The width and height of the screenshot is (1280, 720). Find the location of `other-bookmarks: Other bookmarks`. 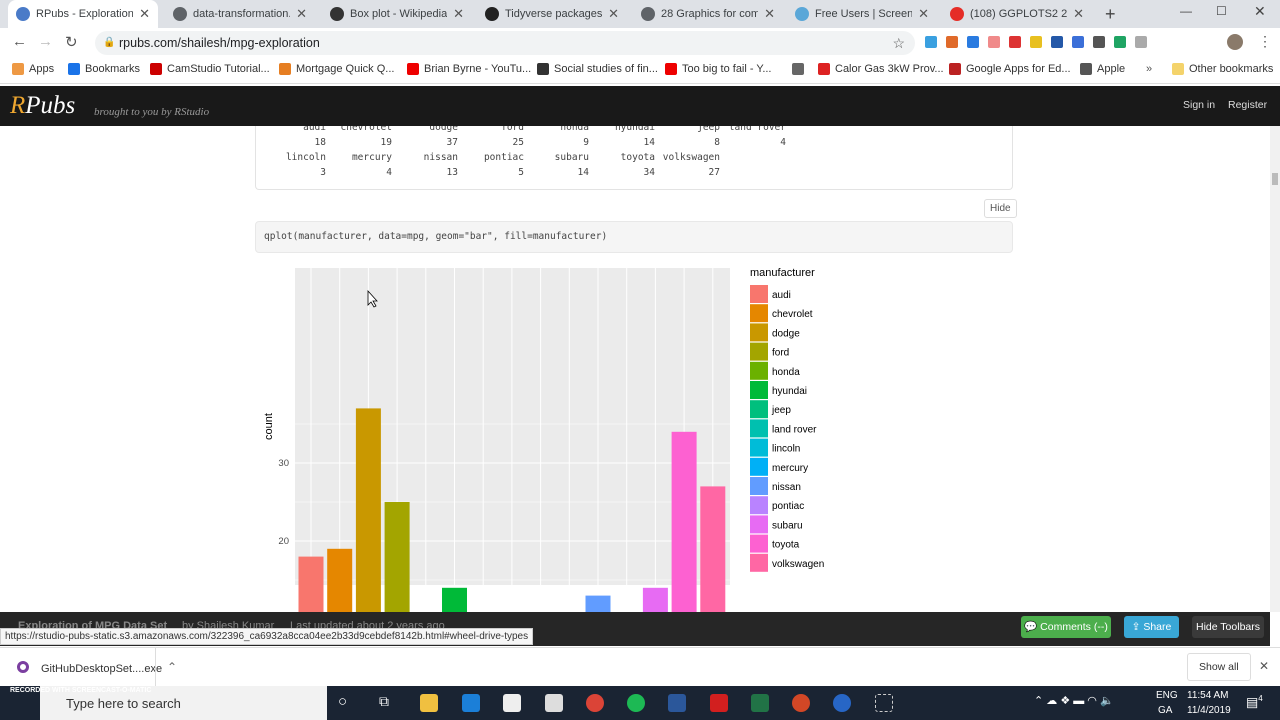

other-bookmarks: Other bookmarks is located at coordinates (1222, 69).